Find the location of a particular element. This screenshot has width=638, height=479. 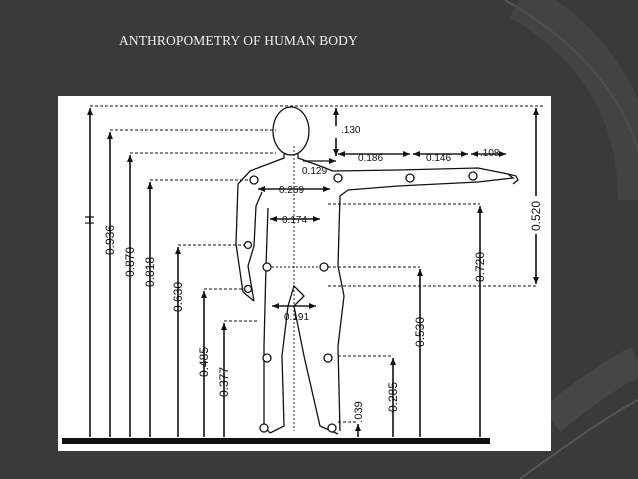

label-0818: 0.818 is located at coordinates (150, 272).